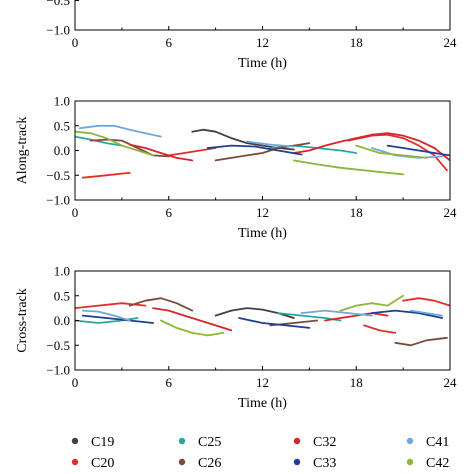 This screenshot has width=474, height=474. Describe the element at coordinates (410, 441) in the screenshot. I see `legend-marker-c41` at that location.